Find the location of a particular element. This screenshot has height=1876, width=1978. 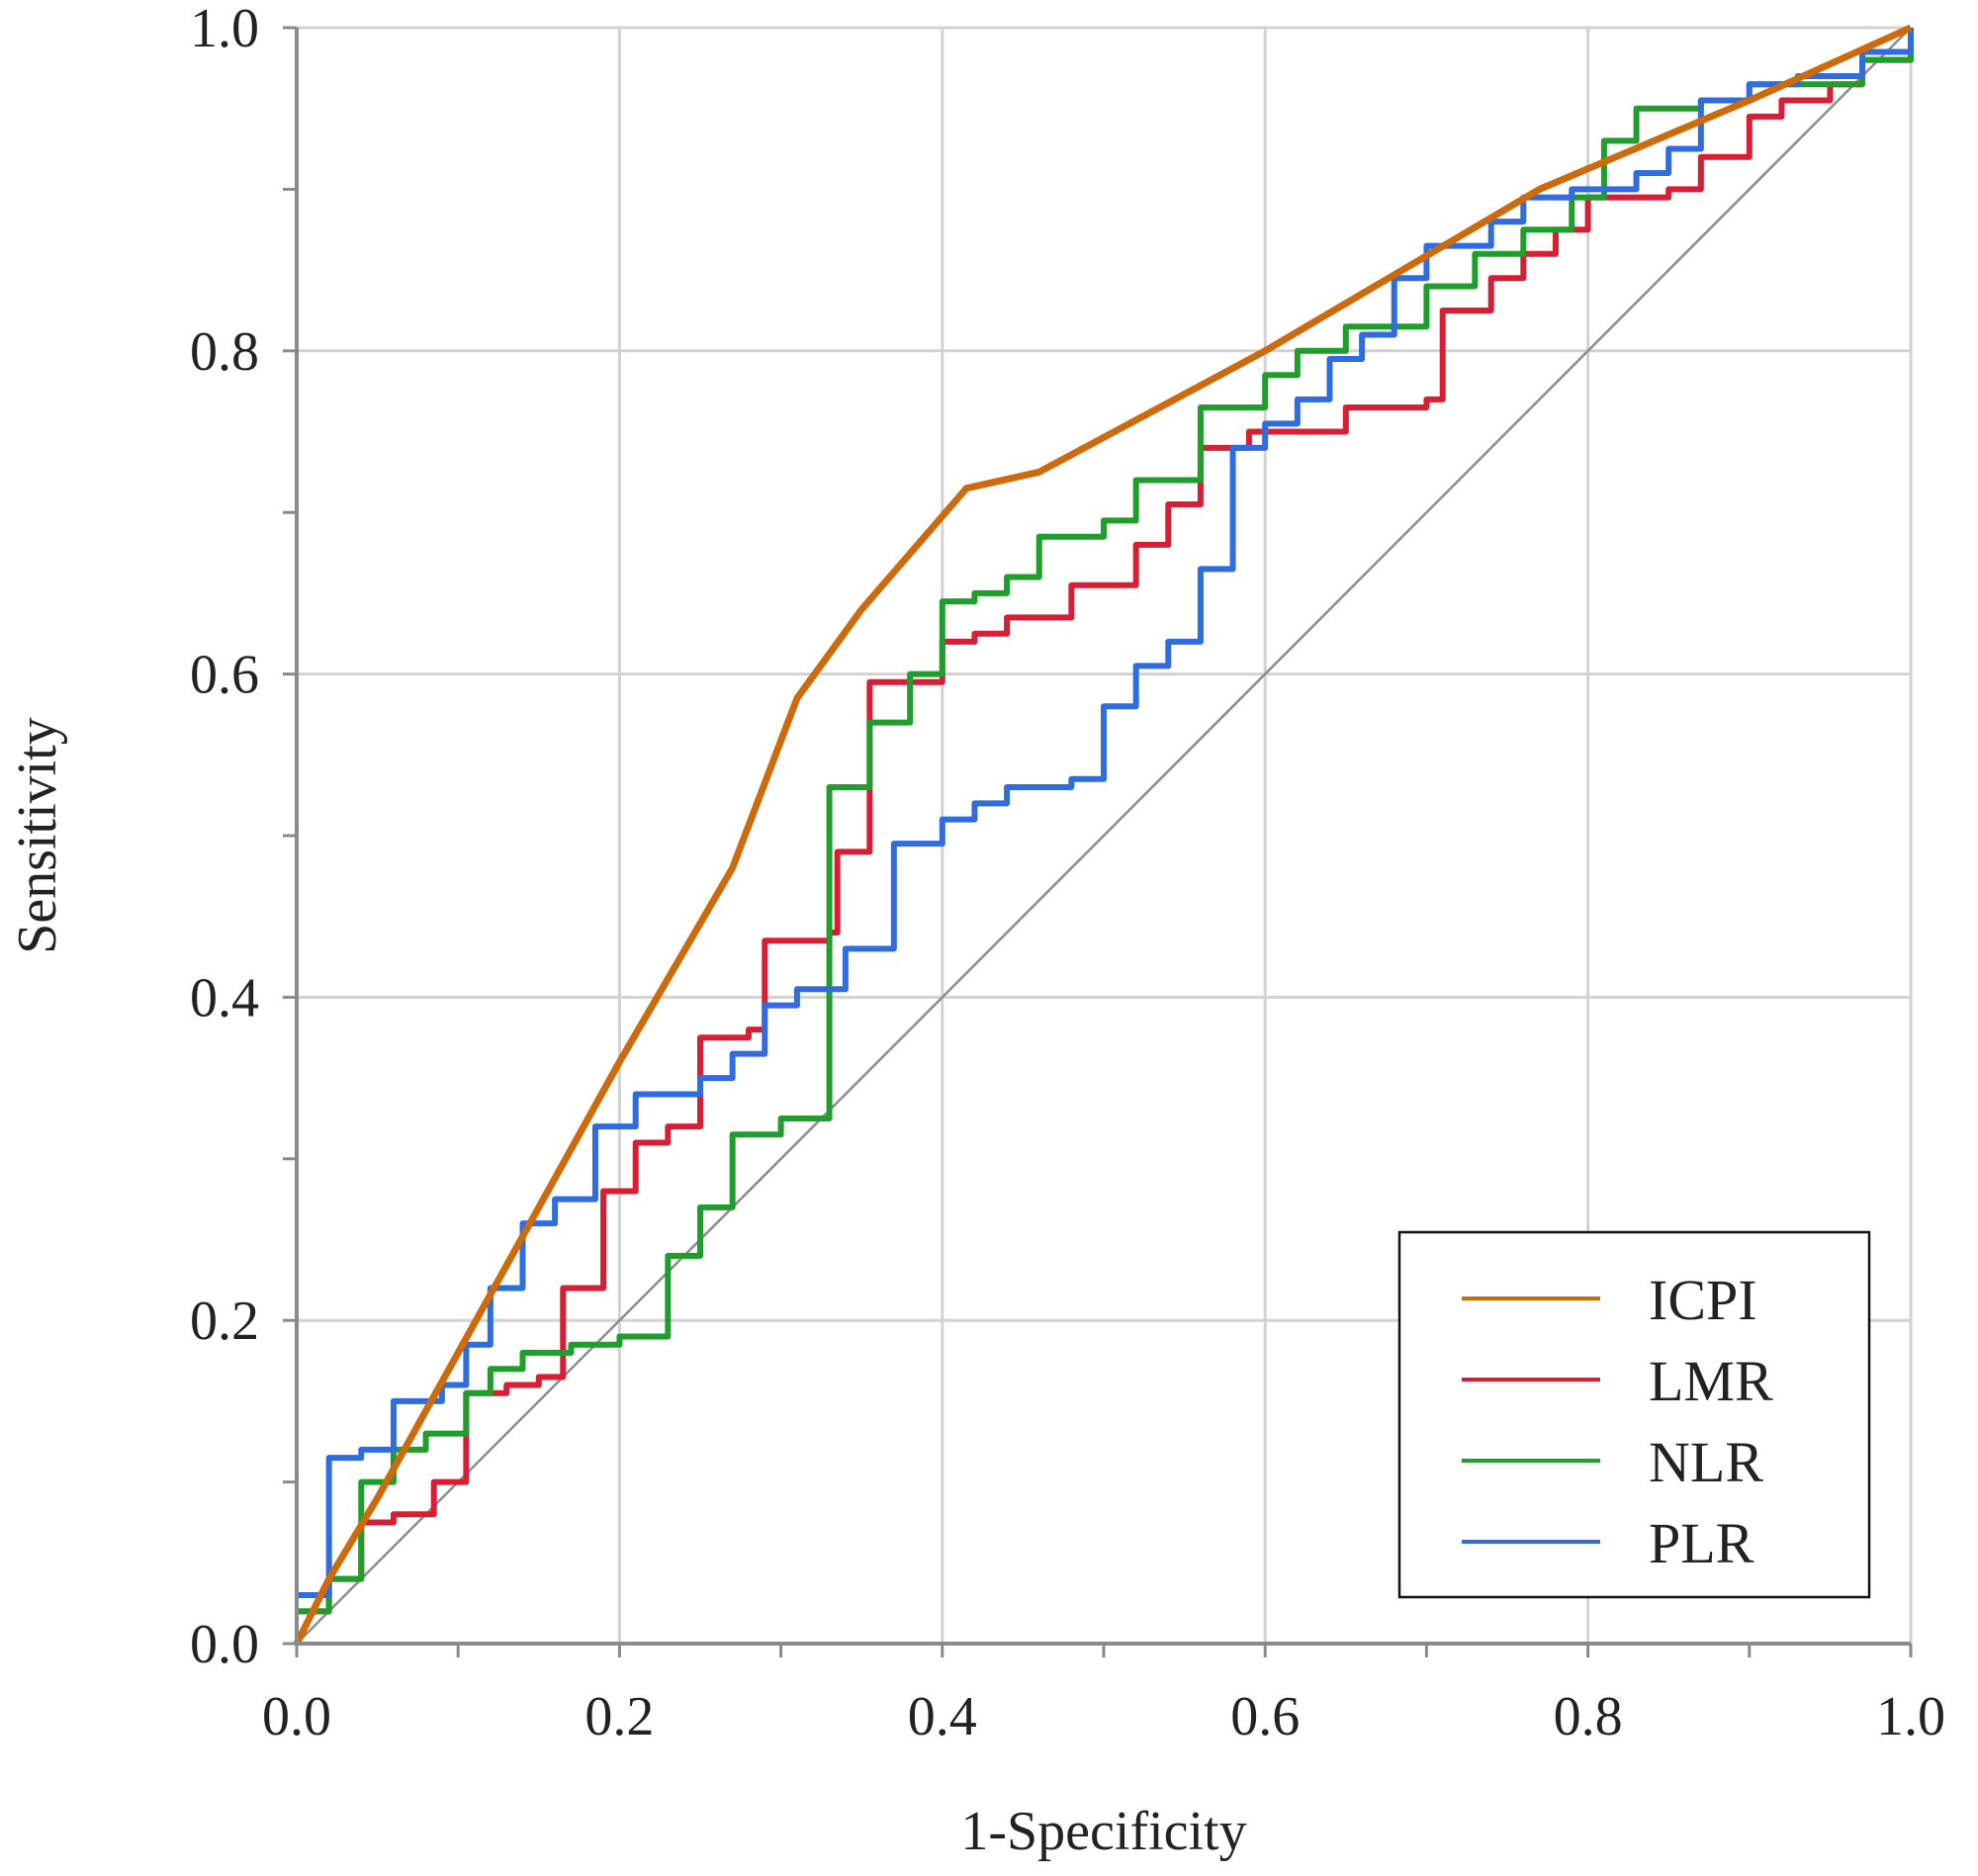

y-tick-label: 0.2 is located at coordinates (224, 1321).